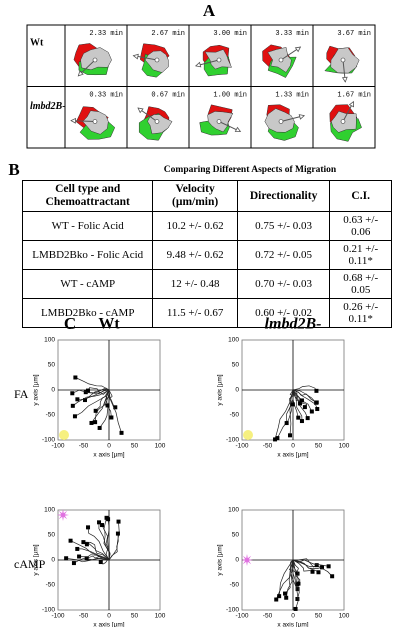  I want to click on table-cell: 0.26 +/- 0.11*, so click(360, 313).